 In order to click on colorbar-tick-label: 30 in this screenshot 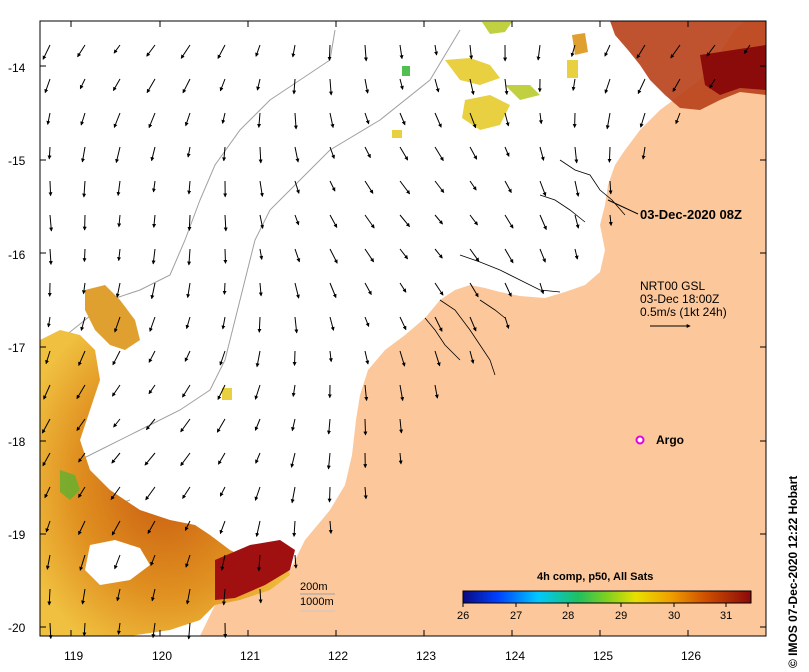, I will do `click(674, 616)`.